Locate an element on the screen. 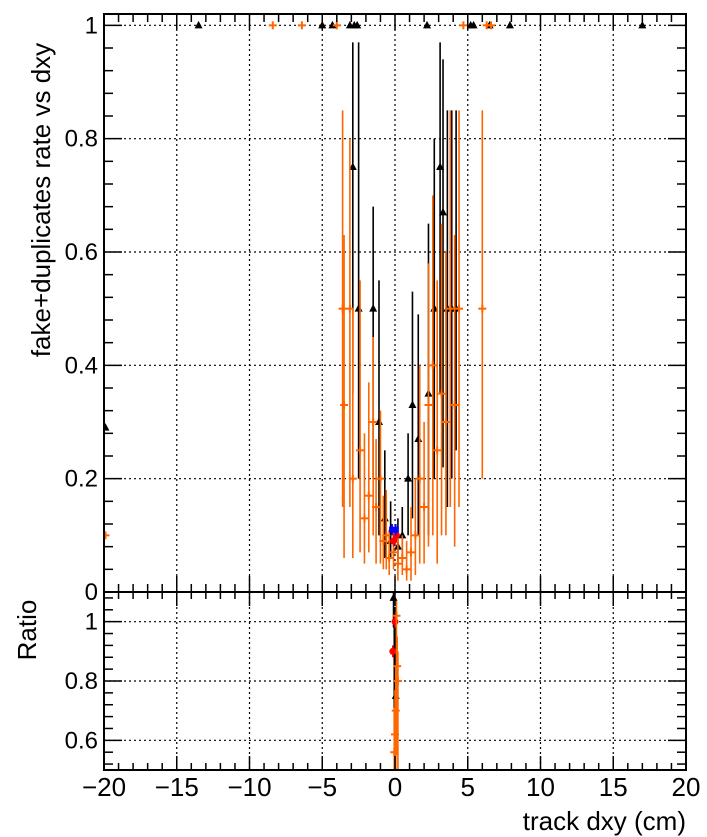  y-tick-label: 0.4 is located at coordinates (81, 365).